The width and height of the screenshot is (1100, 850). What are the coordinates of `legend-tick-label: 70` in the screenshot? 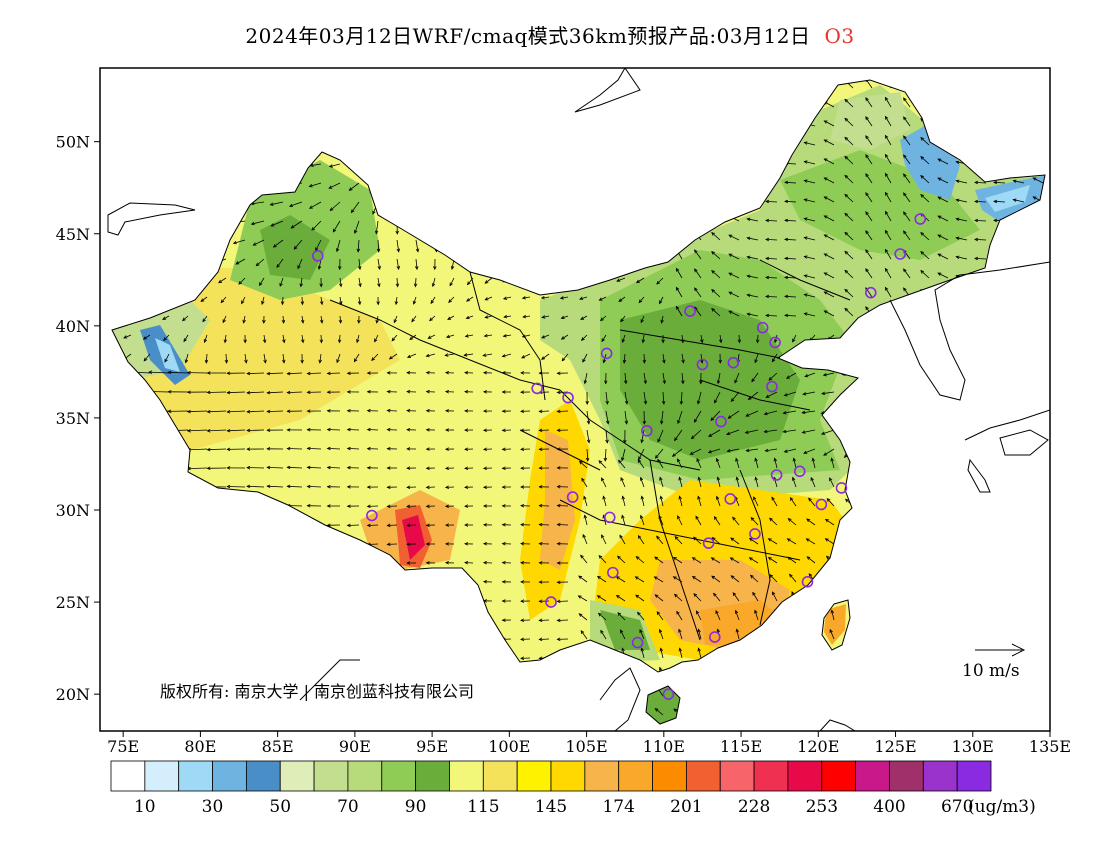 It's located at (348, 807).